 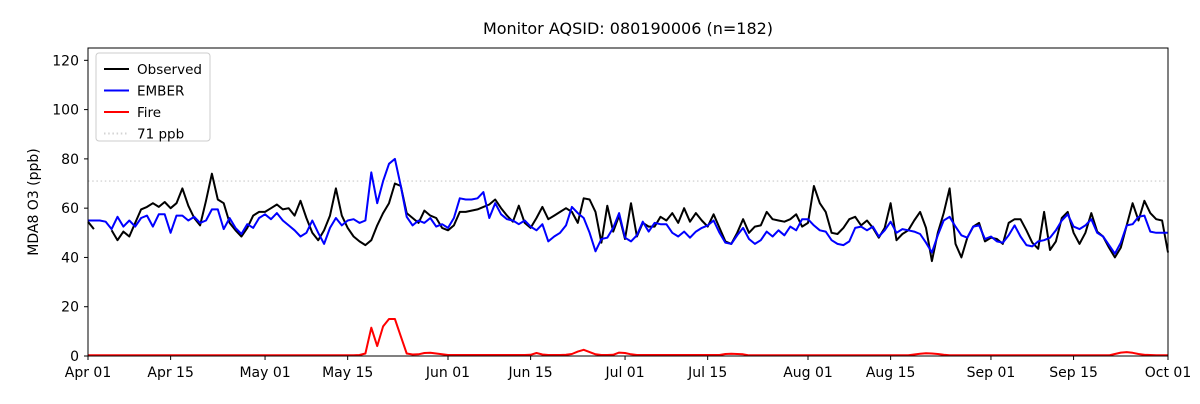 What do you see at coordinates (808, 373) in the screenshot?
I see `x-tick-label: Aug 01` at bounding box center [808, 373].